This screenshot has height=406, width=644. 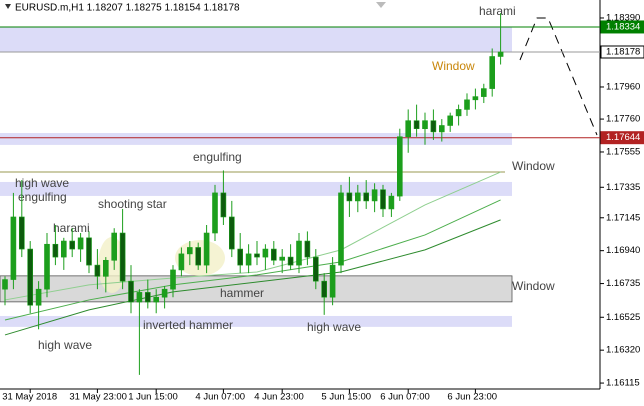 What do you see at coordinates (623, 187) in the screenshot?
I see `y-tick-label: 1.17335` at bounding box center [623, 187].